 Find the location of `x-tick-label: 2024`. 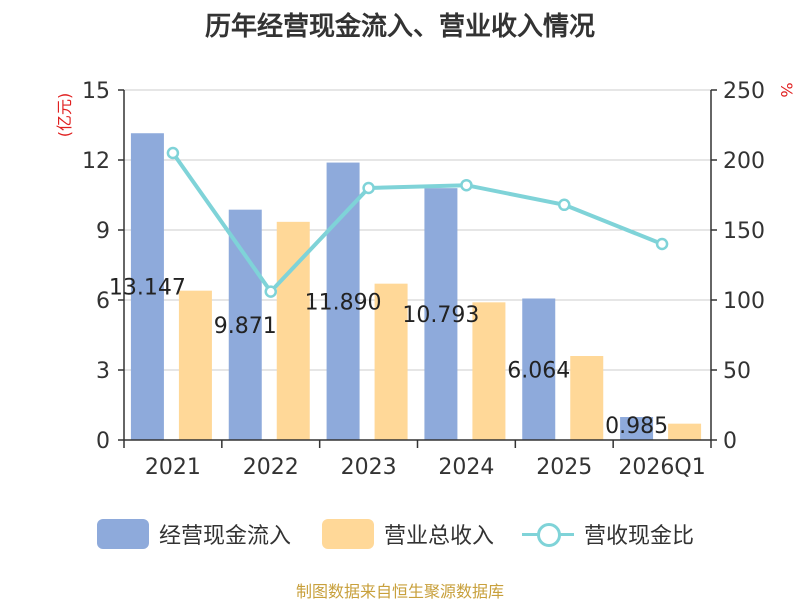

x-tick-label: 2024 is located at coordinates (466, 467).